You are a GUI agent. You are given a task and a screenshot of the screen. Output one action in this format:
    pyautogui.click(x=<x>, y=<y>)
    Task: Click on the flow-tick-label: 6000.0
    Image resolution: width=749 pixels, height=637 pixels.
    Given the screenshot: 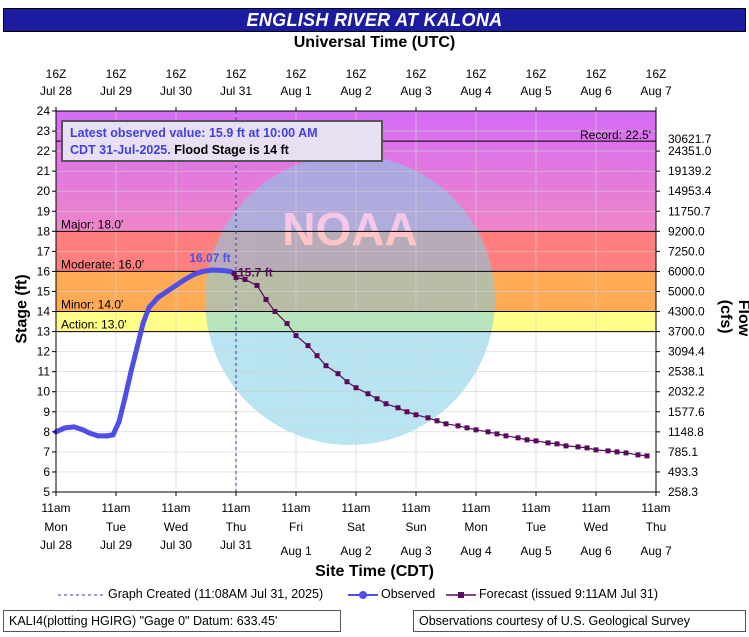 What is the action you would take?
    pyautogui.click(x=686, y=271)
    